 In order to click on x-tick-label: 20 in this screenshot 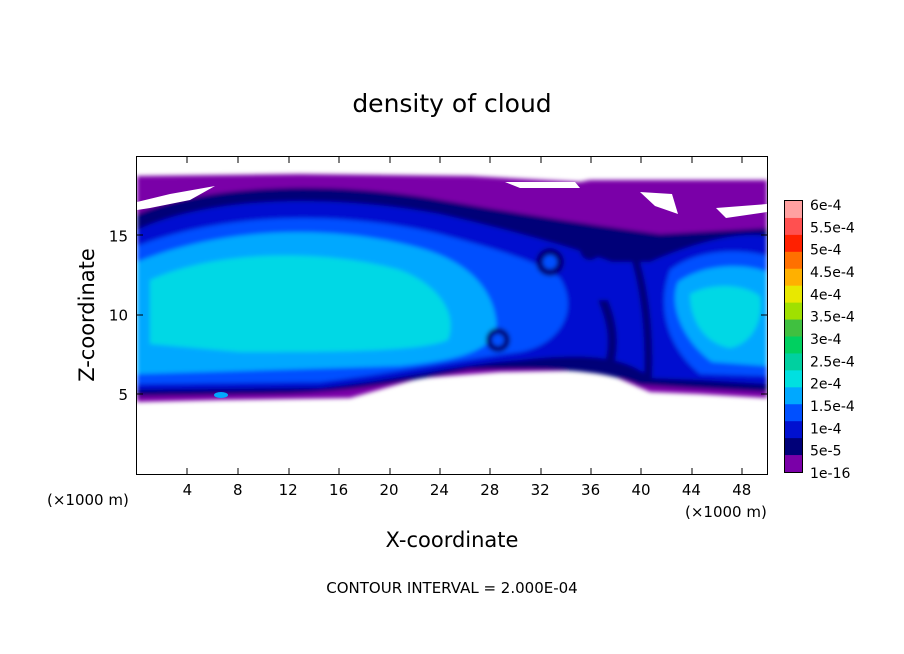, I will do `click(388, 490)`.